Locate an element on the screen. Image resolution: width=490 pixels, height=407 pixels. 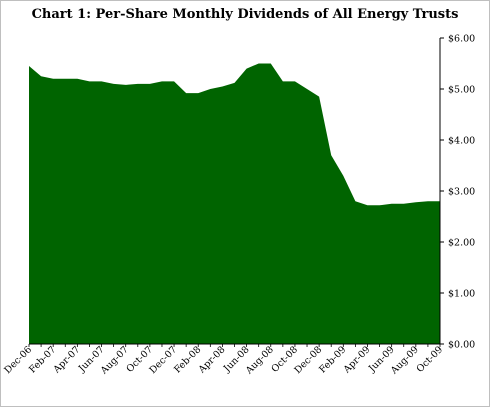
y-tick-label: $5.00 is located at coordinates (461, 90).